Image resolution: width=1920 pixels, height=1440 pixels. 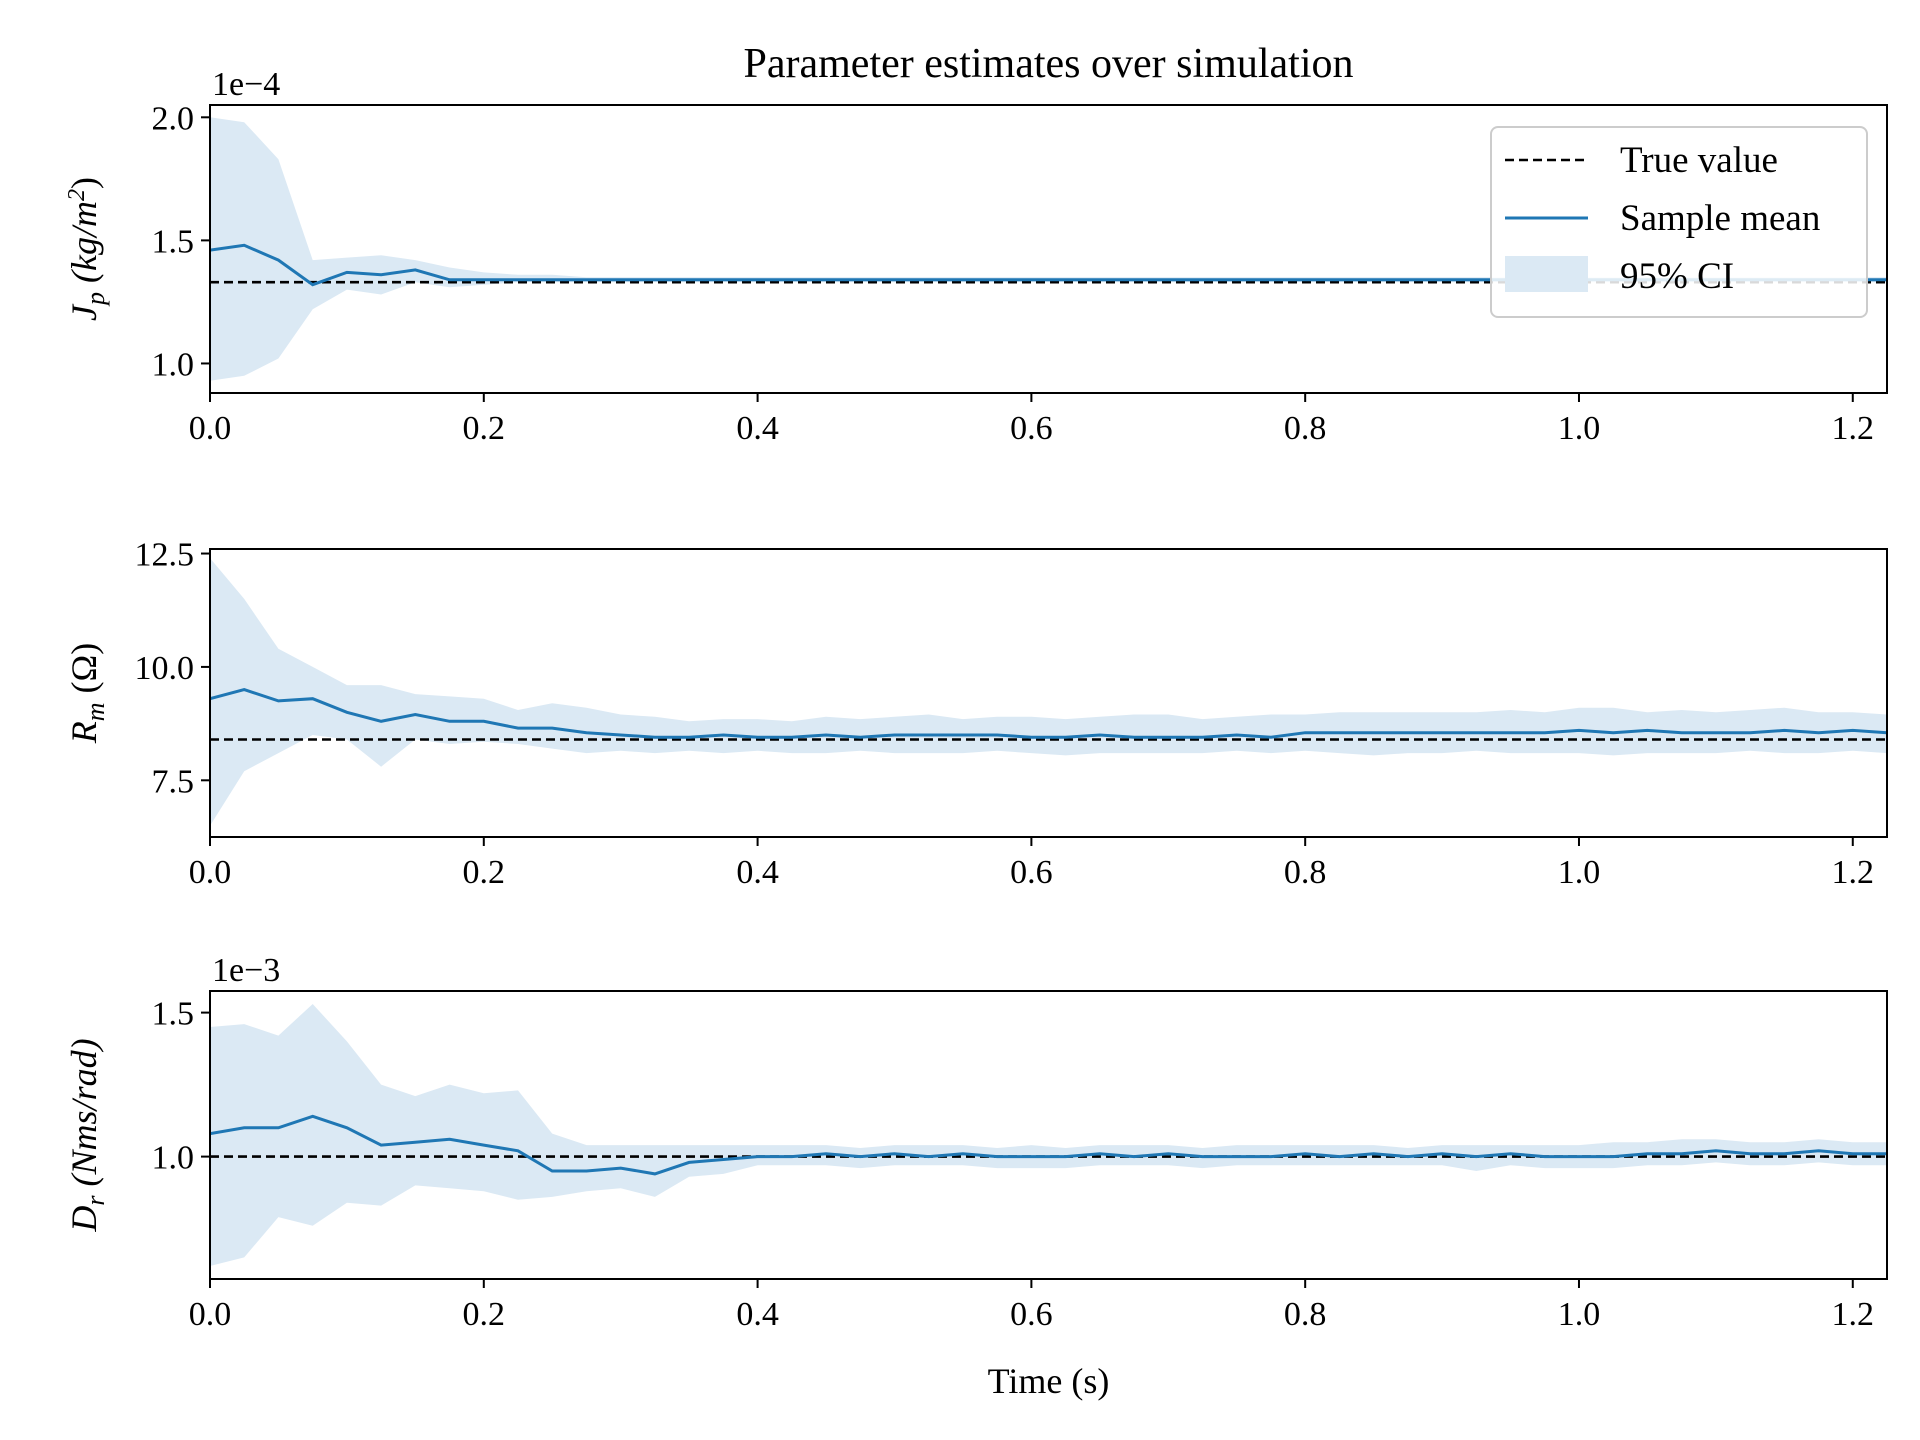 I want to click on y-axis-label: Jp (kg/m2), so click(x=87, y=249).